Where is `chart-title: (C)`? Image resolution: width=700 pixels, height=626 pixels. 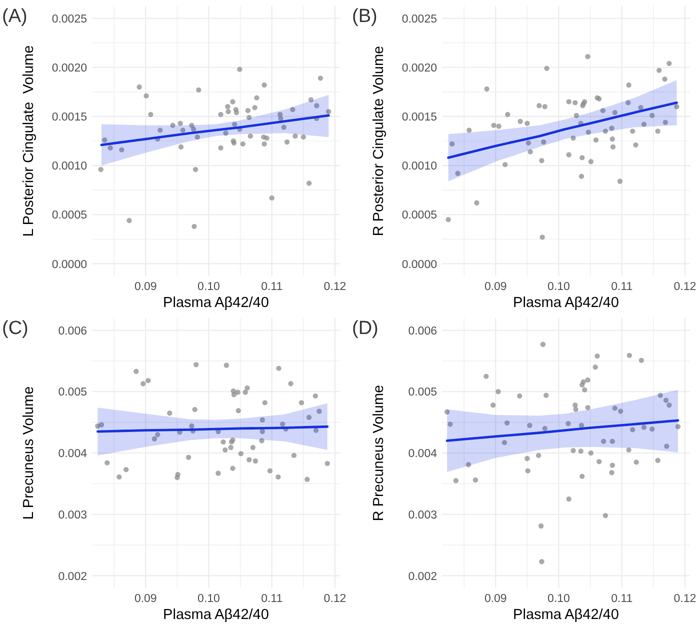
chart-title: (C) is located at coordinates (15, 328).